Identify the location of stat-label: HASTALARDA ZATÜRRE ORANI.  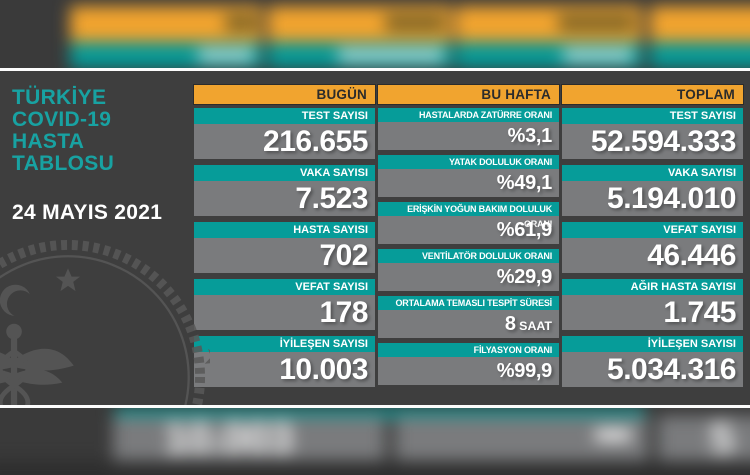
(468, 115).